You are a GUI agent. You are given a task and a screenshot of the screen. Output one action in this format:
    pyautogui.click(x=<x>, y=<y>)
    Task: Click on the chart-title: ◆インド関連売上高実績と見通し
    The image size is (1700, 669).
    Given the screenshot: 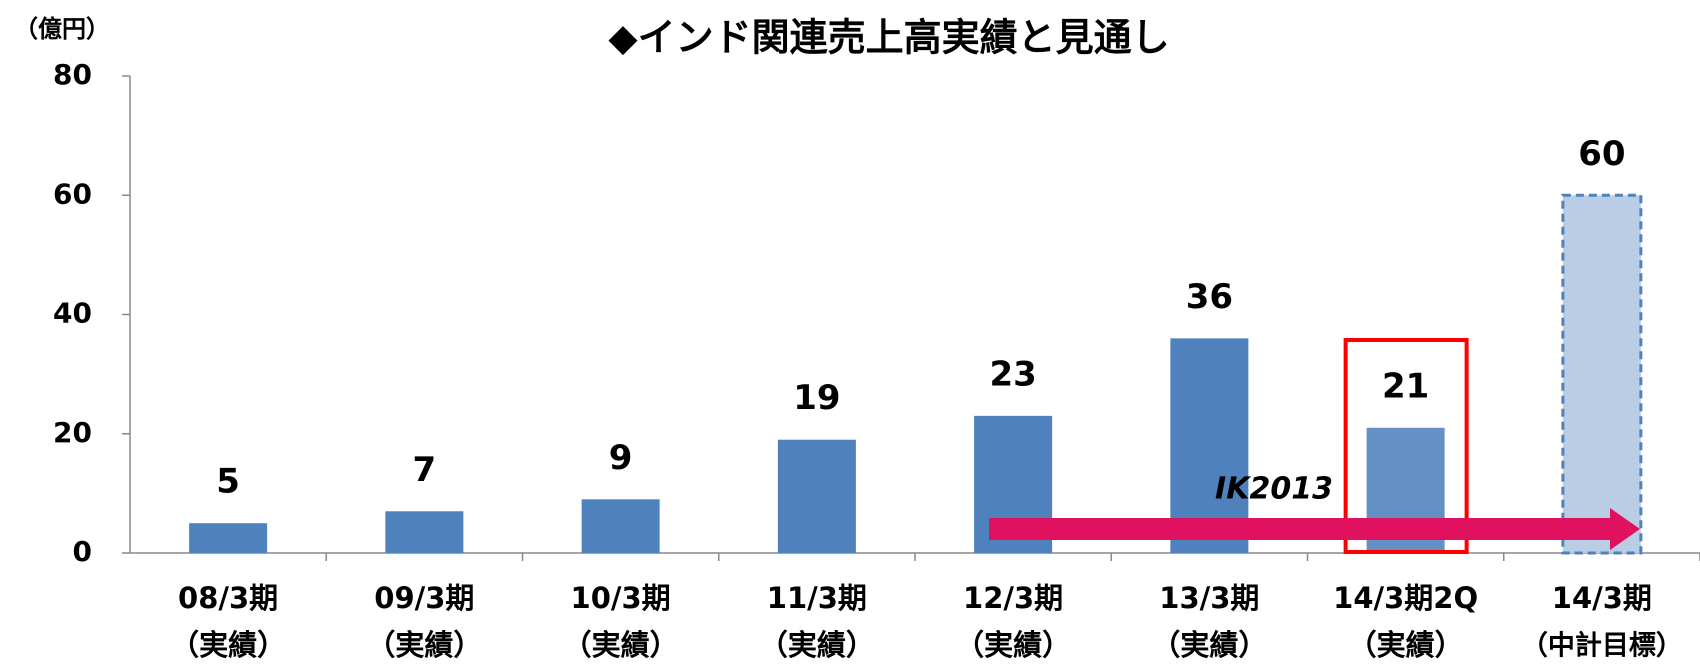 What is the action you would take?
    pyautogui.click(x=888, y=38)
    